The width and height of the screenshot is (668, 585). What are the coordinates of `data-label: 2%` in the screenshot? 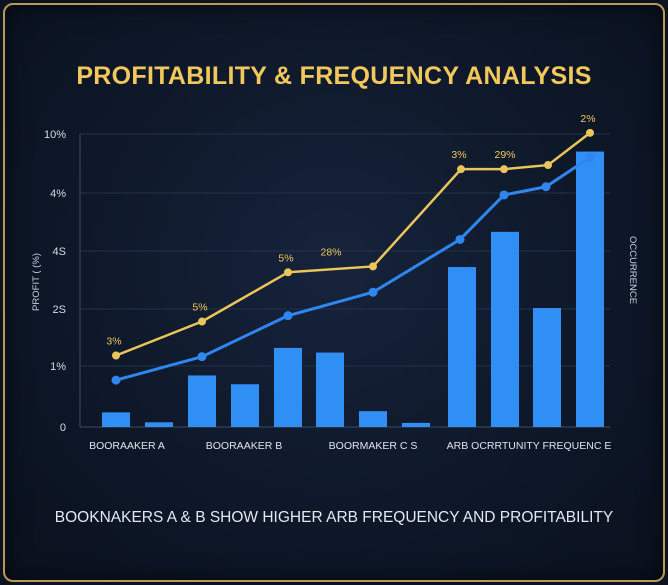 It's located at (587, 119).